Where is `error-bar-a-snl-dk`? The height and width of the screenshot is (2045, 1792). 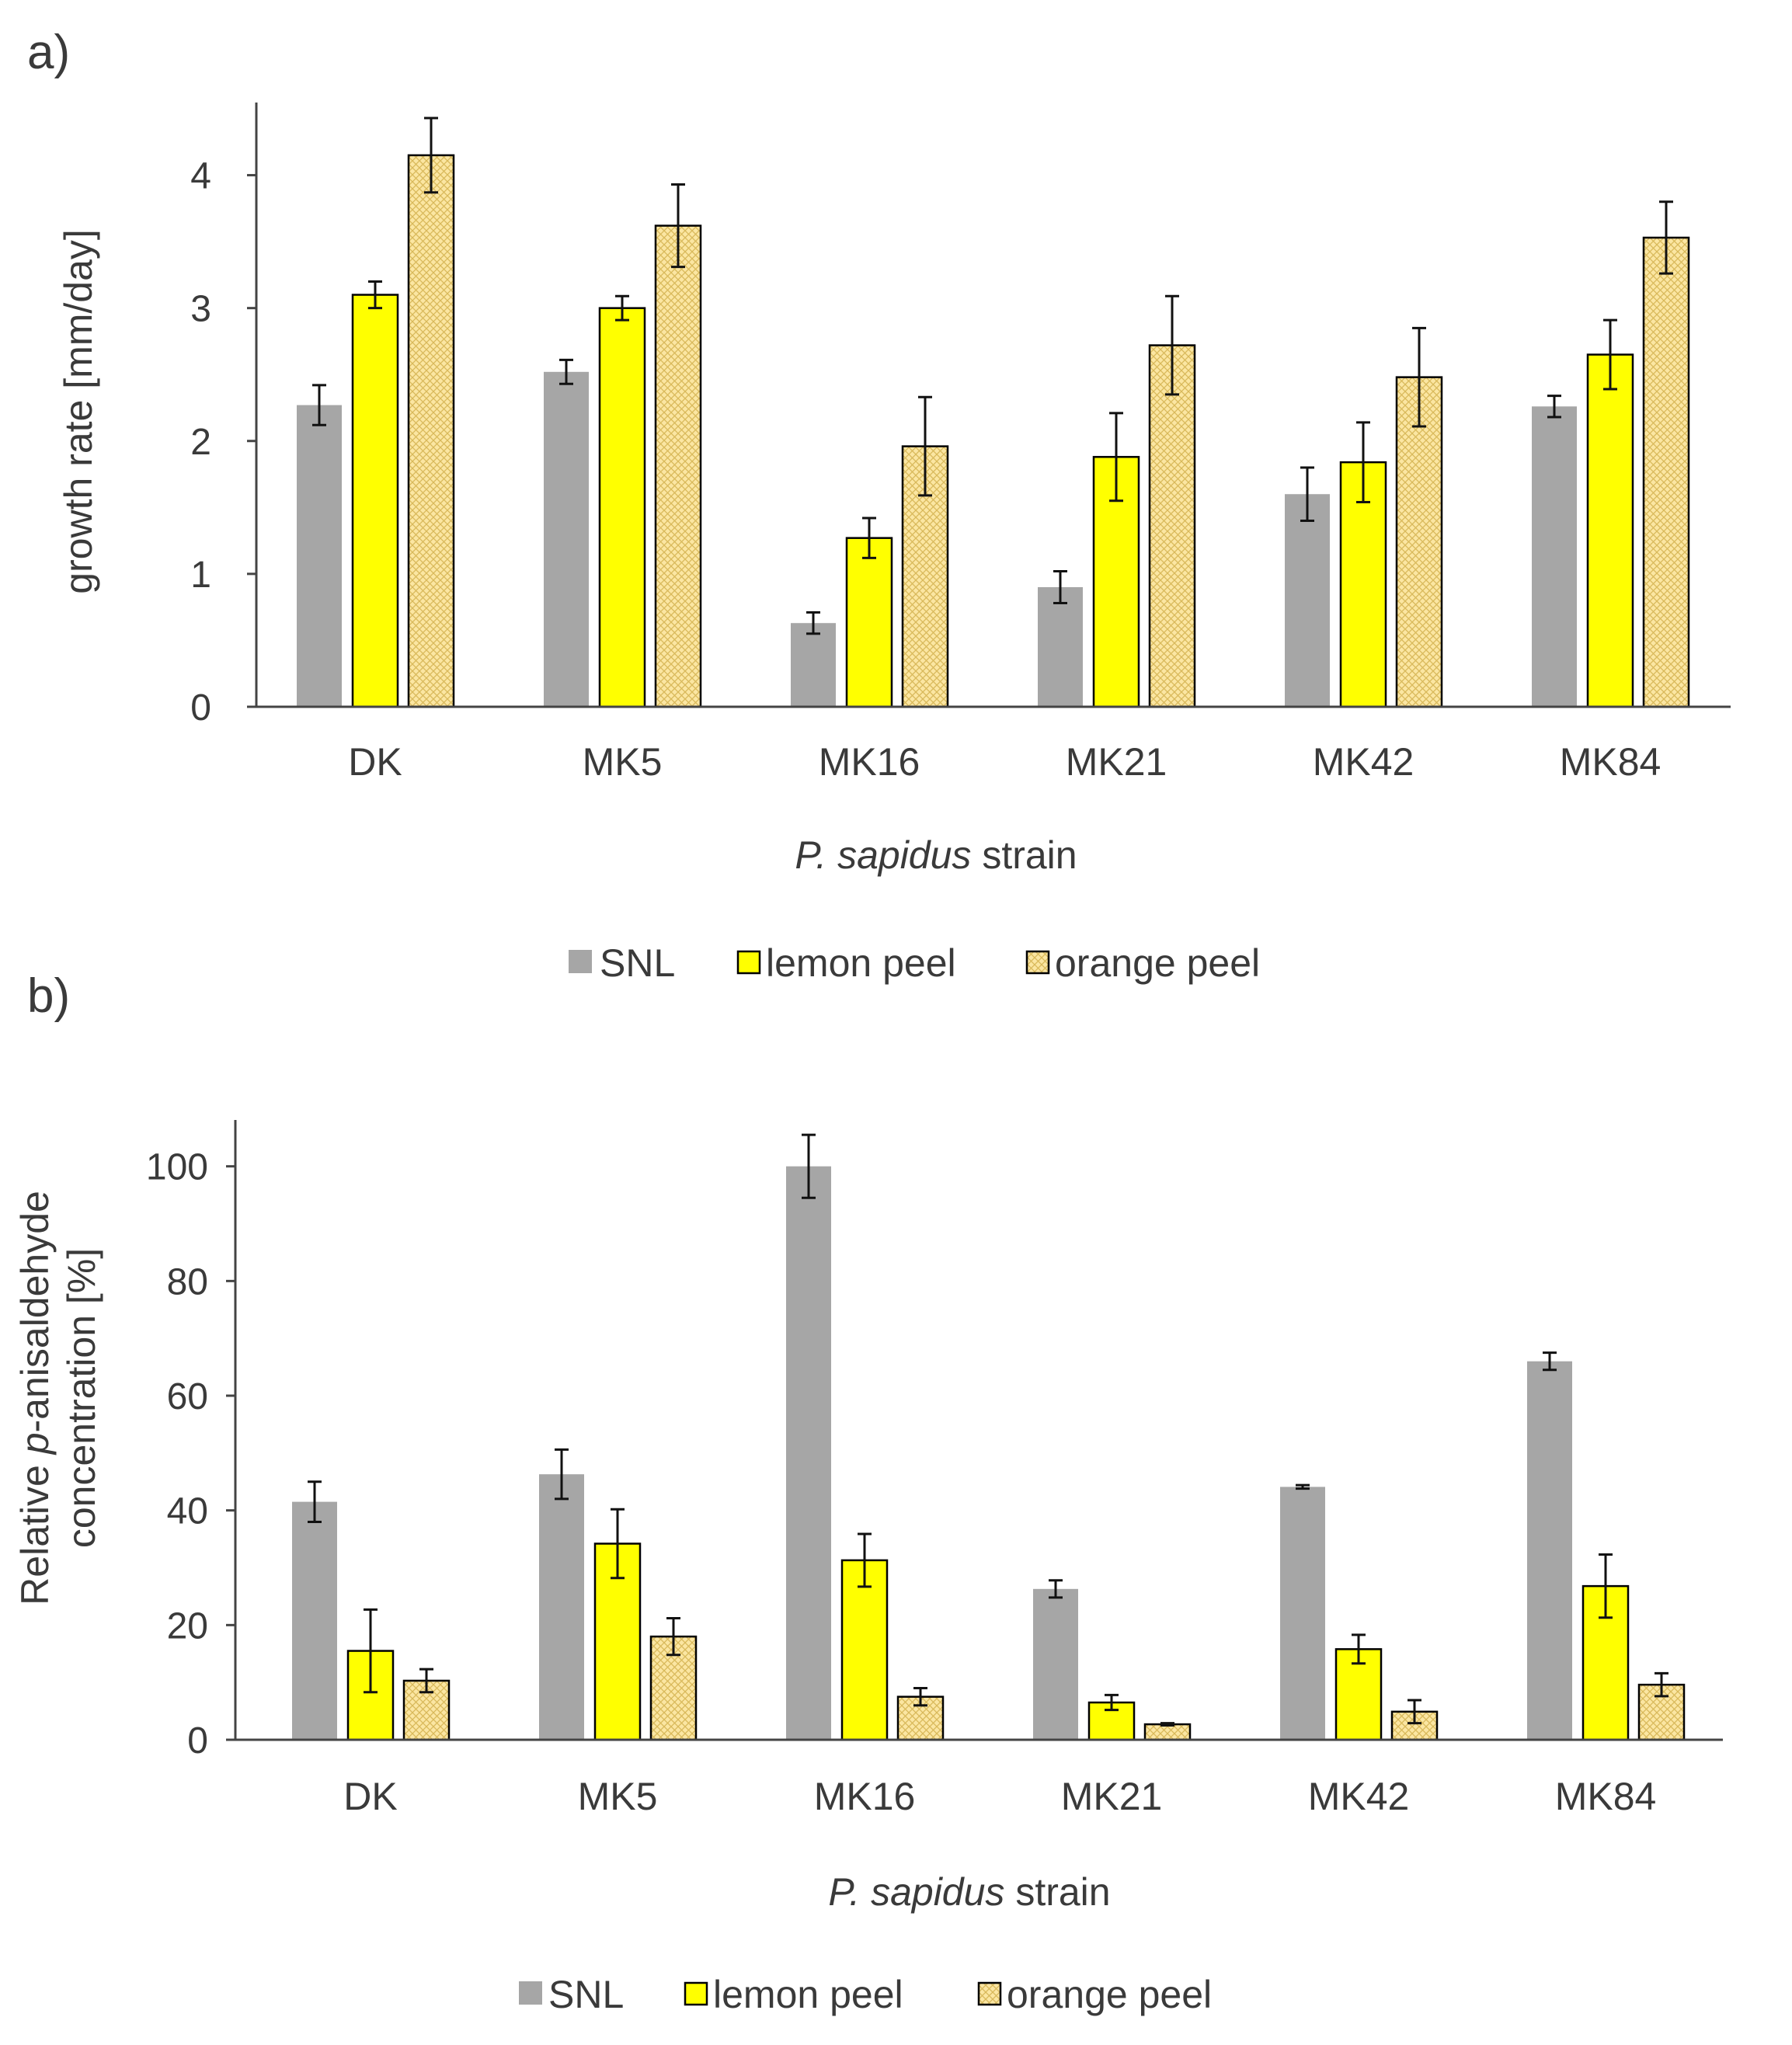 error-bar-a-snl-dk is located at coordinates (319, 405).